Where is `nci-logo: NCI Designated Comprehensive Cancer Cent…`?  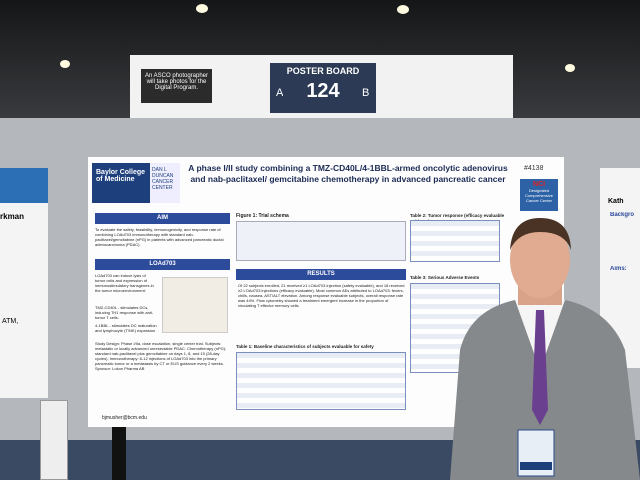 nci-logo: NCI Designated Comprehensive Cancer Cent… is located at coordinates (539, 195).